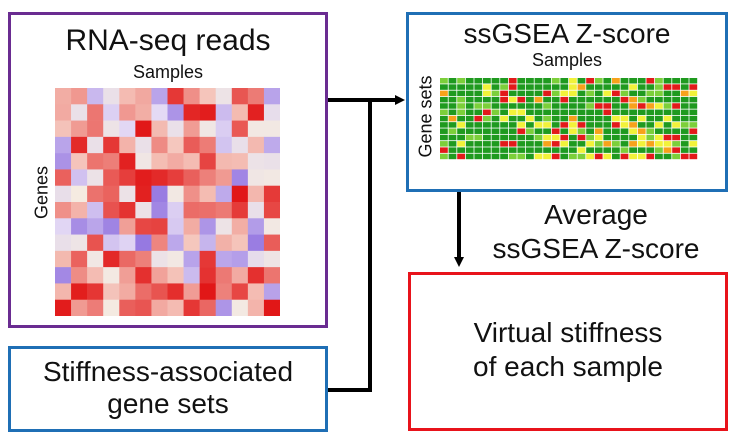 The width and height of the screenshot is (739, 445). Describe the element at coordinates (568, 332) in the screenshot. I see `virtual-line1: Virtual stiffness` at that location.